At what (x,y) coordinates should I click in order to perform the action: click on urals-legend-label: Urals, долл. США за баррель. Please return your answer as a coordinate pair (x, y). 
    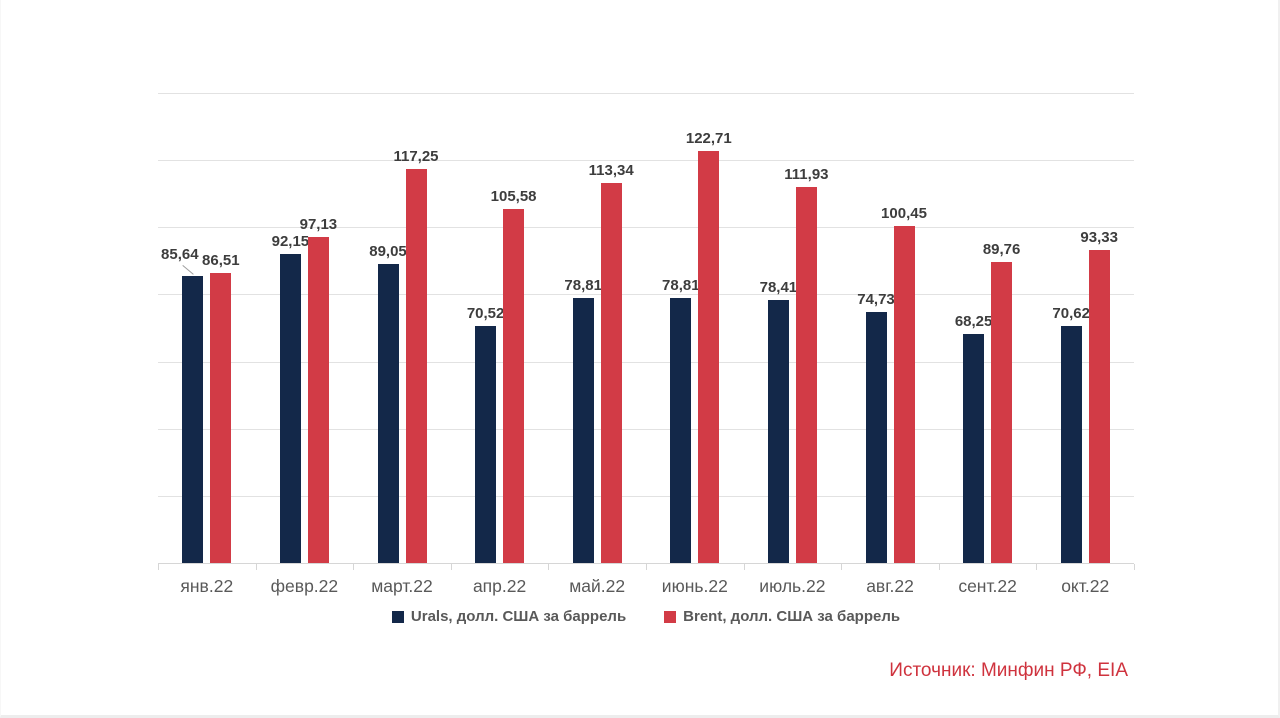
    Looking at the image, I should click on (518, 616).